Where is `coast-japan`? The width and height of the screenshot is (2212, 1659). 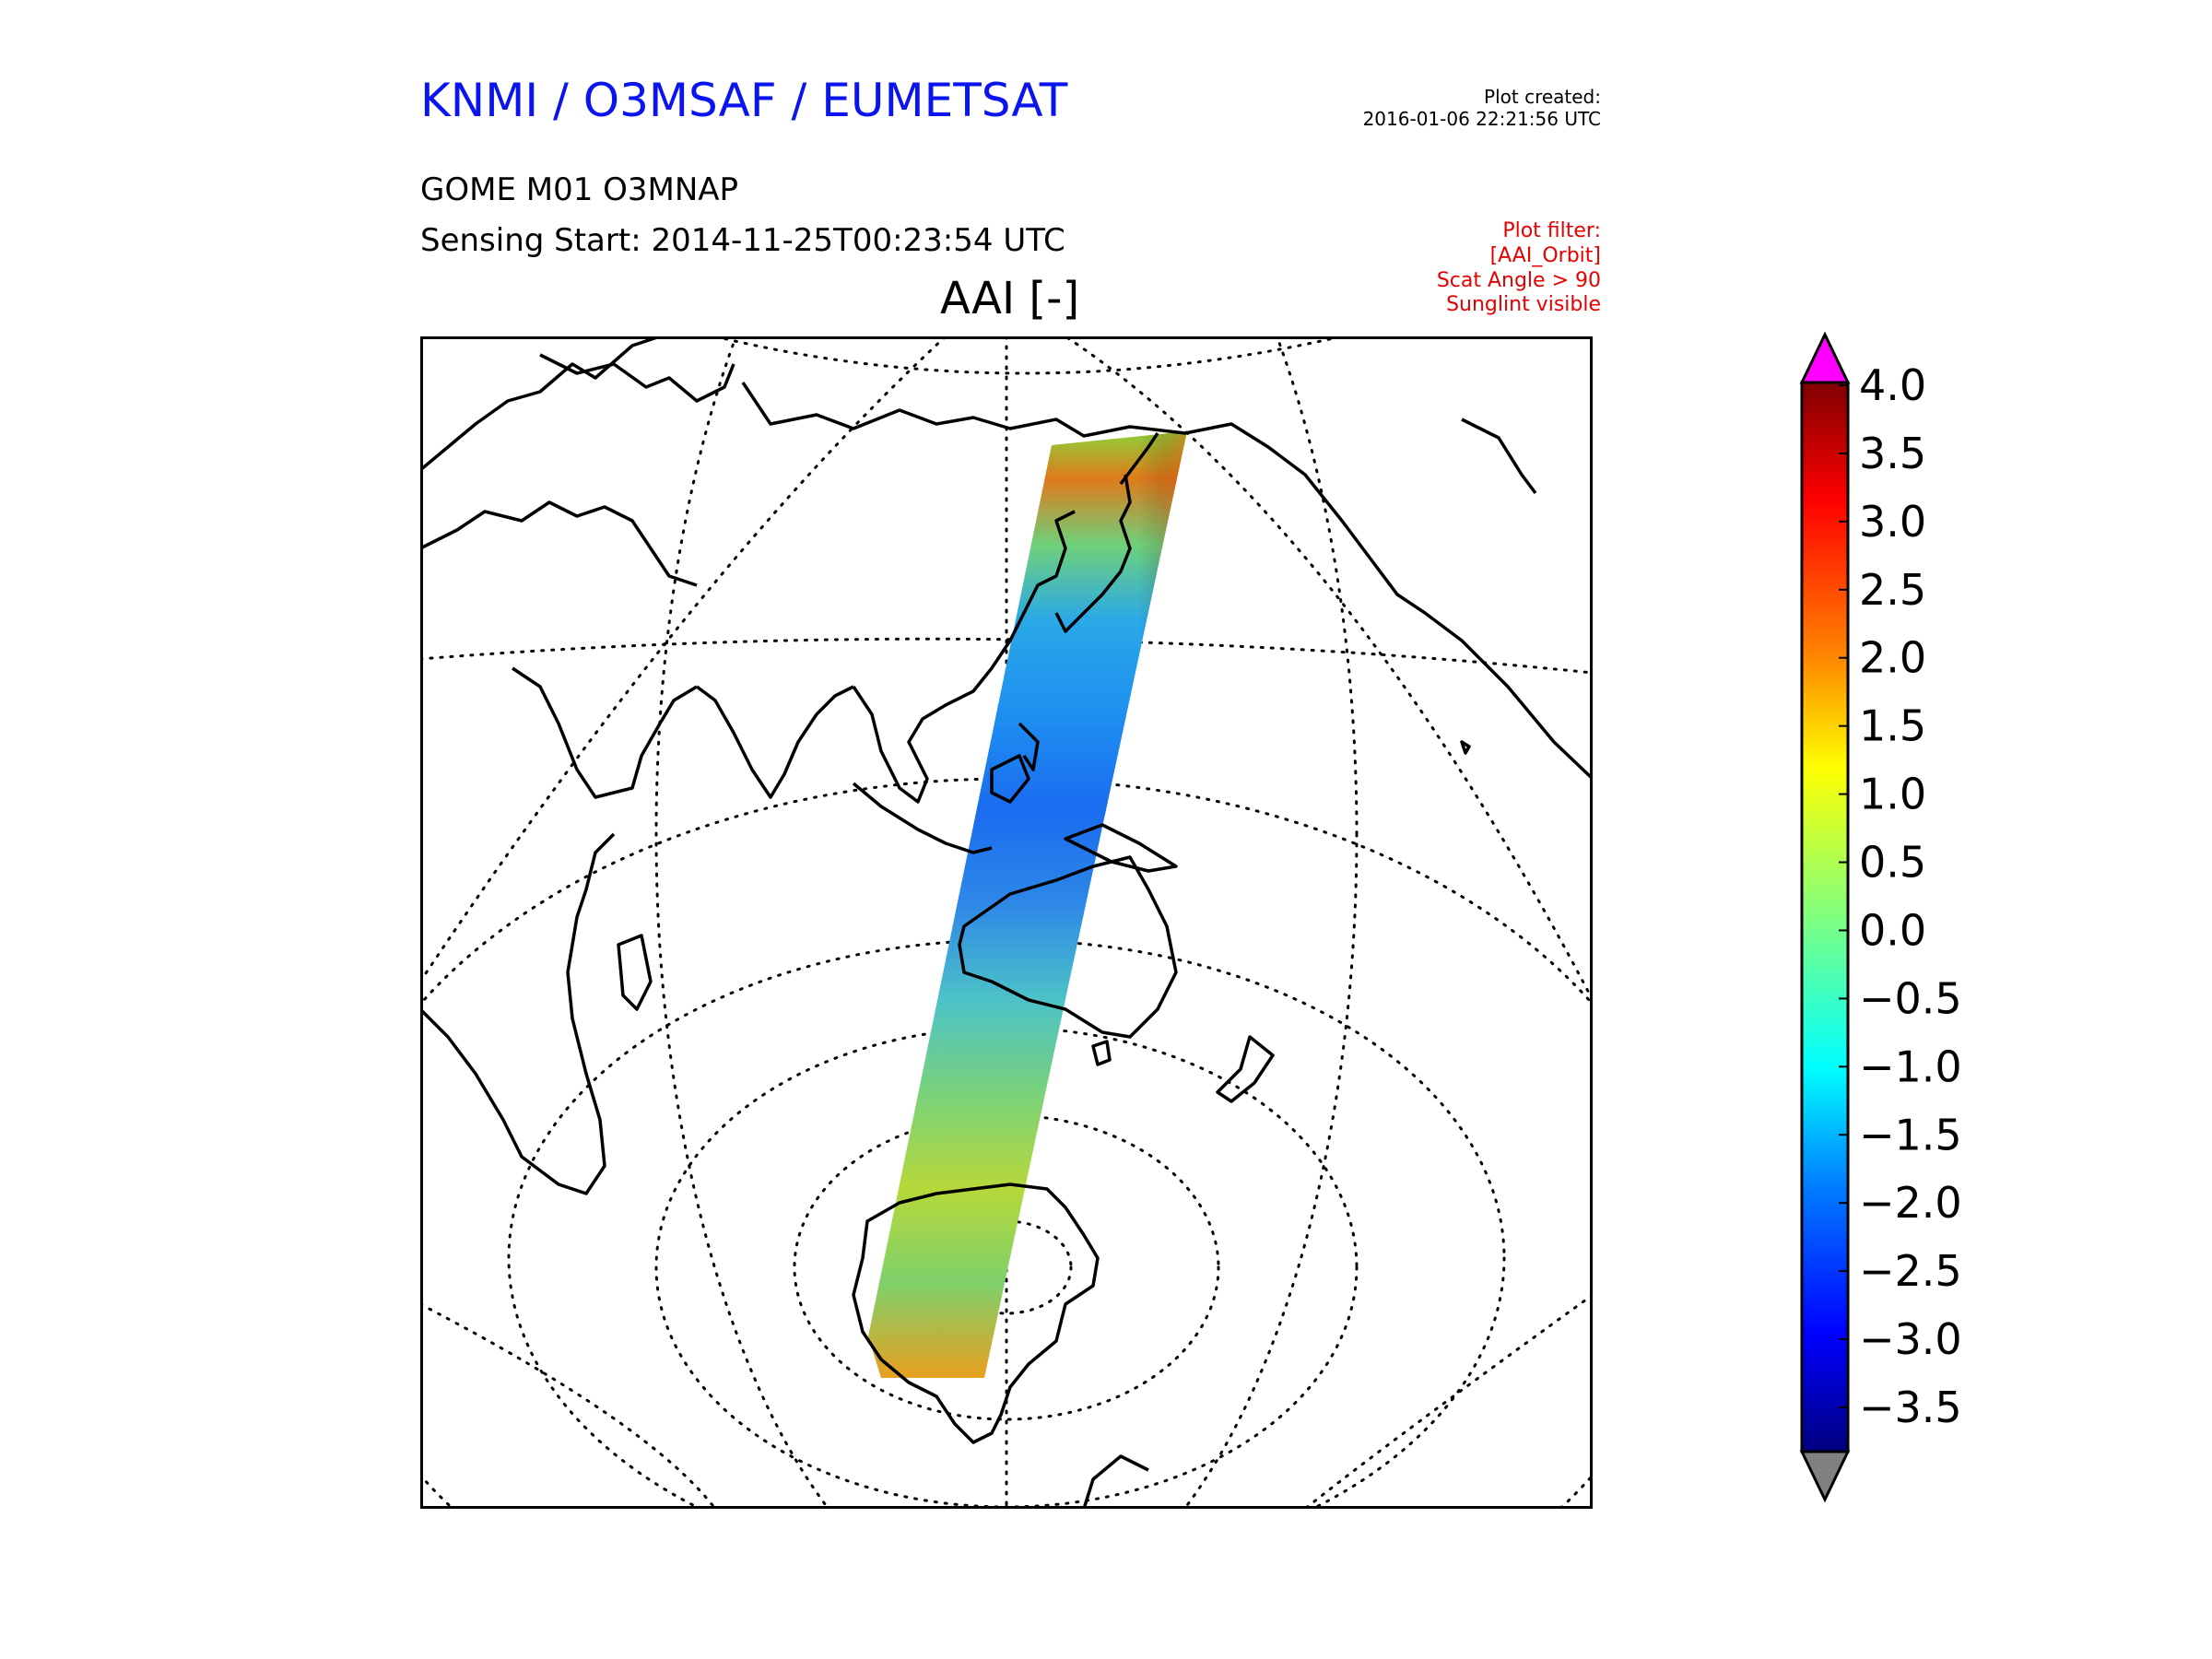
coast-japan is located at coordinates (1093, 553).